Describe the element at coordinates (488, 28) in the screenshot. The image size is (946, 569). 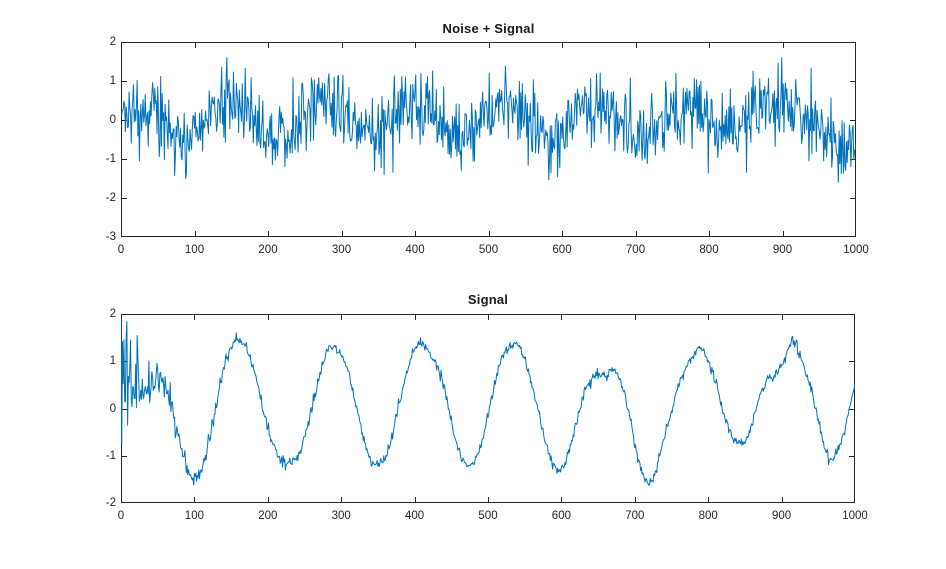
I see `plot-title-noise-signal: Noise + Signal` at that location.